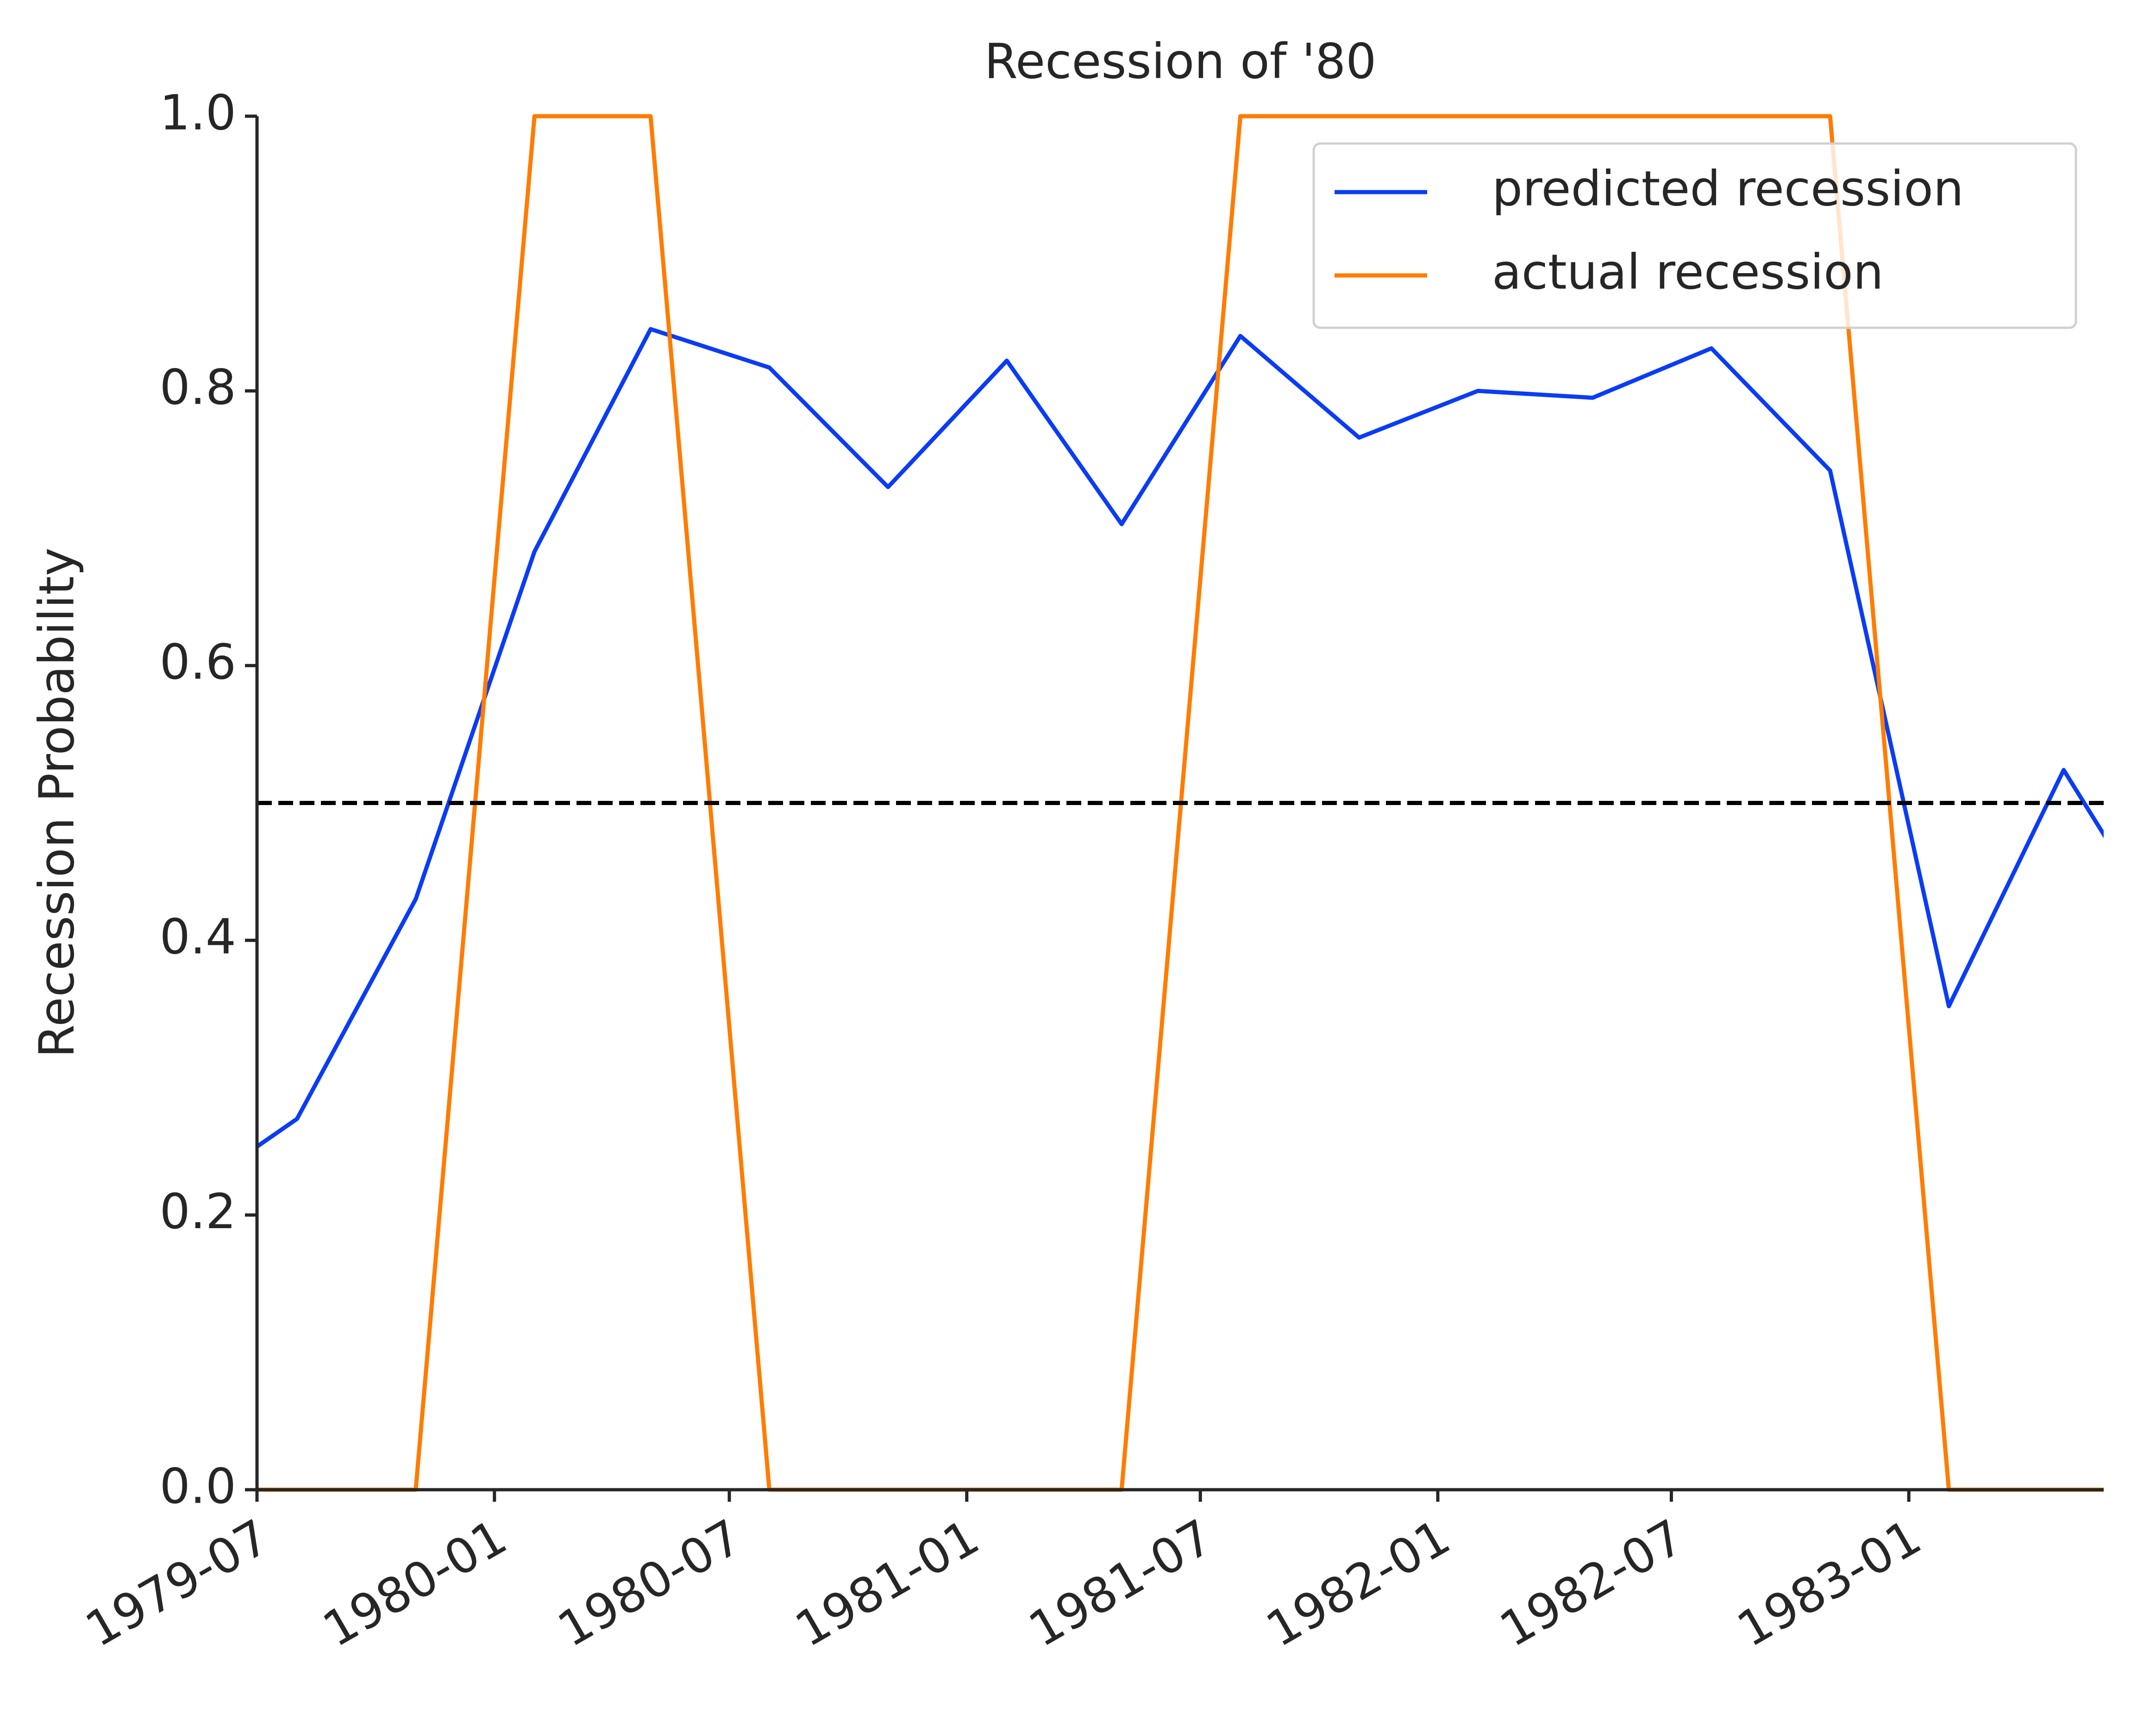 This screenshot has width=2131, height=1736. What do you see at coordinates (1728, 188) in the screenshot?
I see `legend-label: predicted recession` at bounding box center [1728, 188].